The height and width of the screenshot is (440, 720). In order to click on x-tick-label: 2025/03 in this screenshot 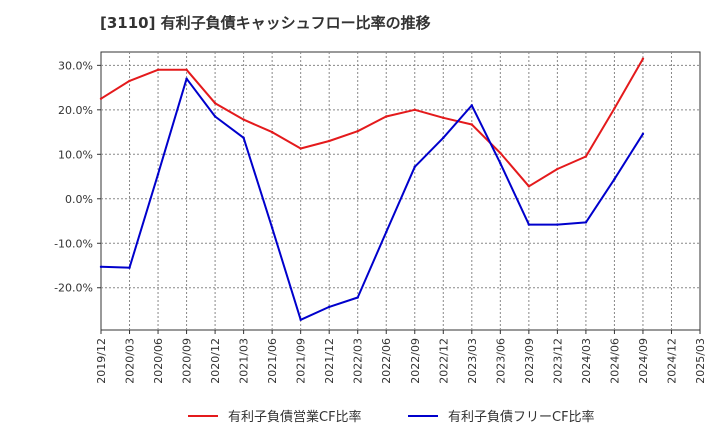, I will do `click(700, 361)`.